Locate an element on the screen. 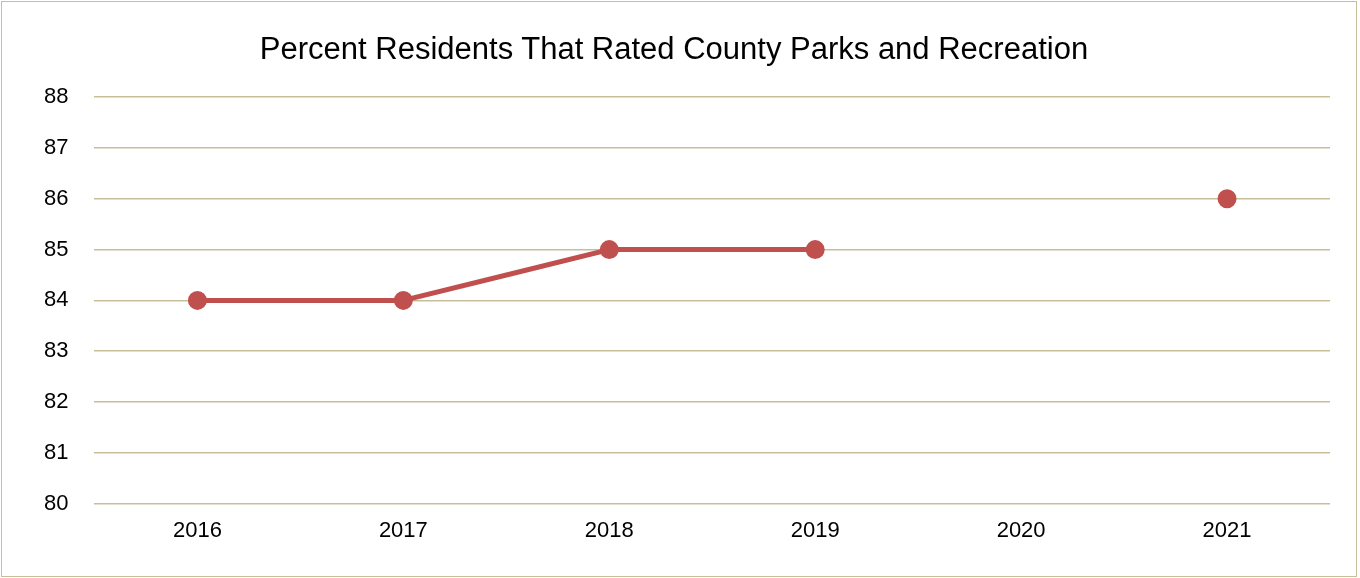 The image size is (1360, 578). y-tick-label: 86 is located at coordinates (56, 197).